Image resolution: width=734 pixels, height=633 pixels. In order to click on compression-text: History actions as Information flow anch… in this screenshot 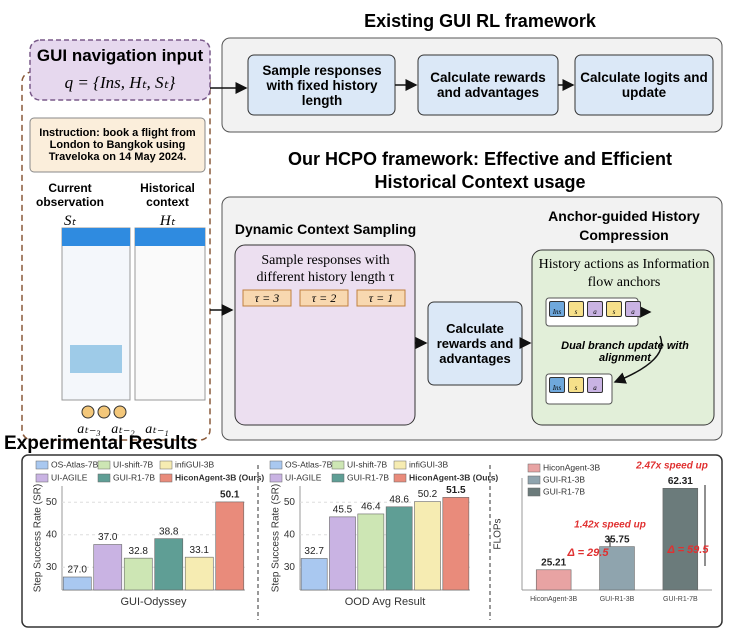, I will do `click(624, 273)`.